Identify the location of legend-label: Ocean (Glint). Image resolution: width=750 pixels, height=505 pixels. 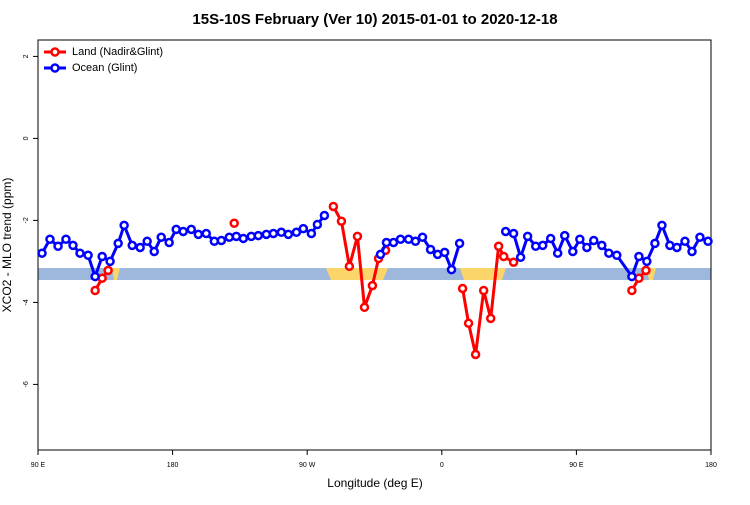
(104, 68).